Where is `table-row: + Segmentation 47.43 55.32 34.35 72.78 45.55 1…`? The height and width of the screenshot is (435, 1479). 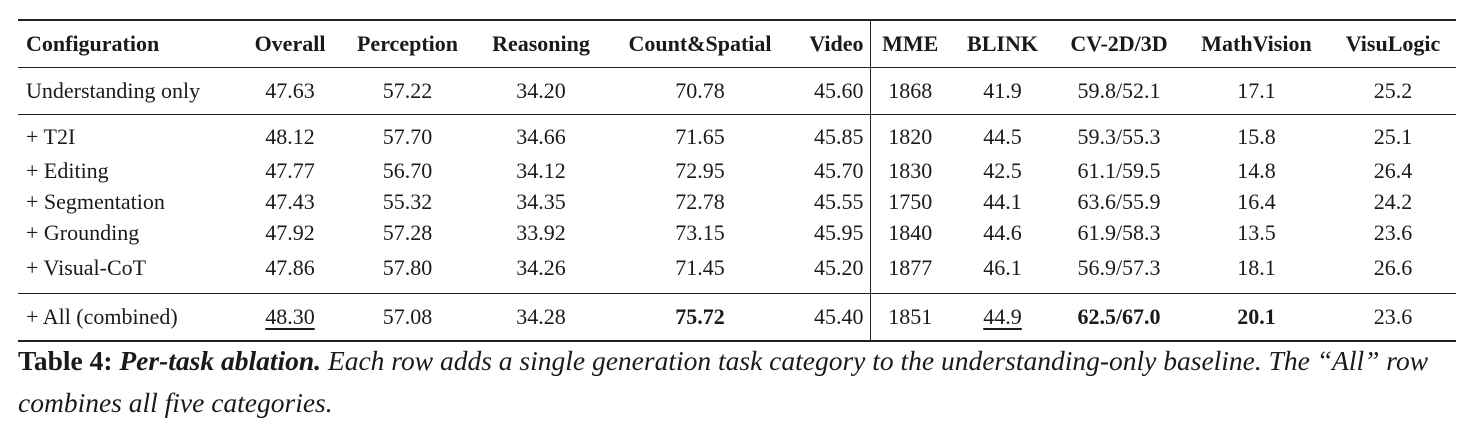 table-row: + Segmentation 47.43 55.32 34.35 72.78 45.55 1… is located at coordinates (737, 201).